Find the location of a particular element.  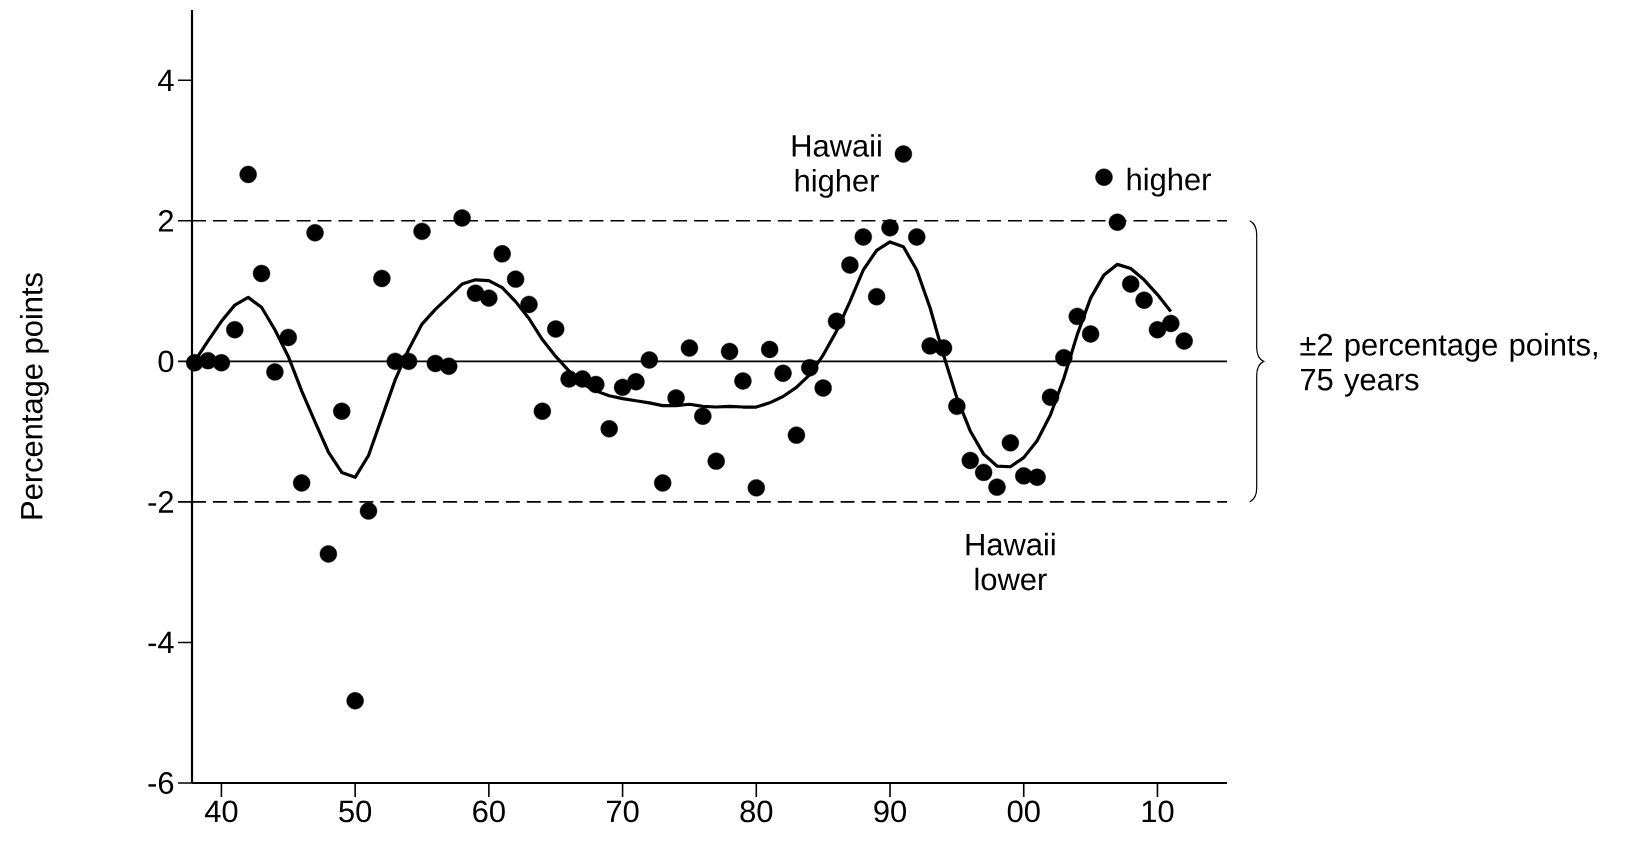

annotation: Hawaii higher is located at coordinates (836, 166).